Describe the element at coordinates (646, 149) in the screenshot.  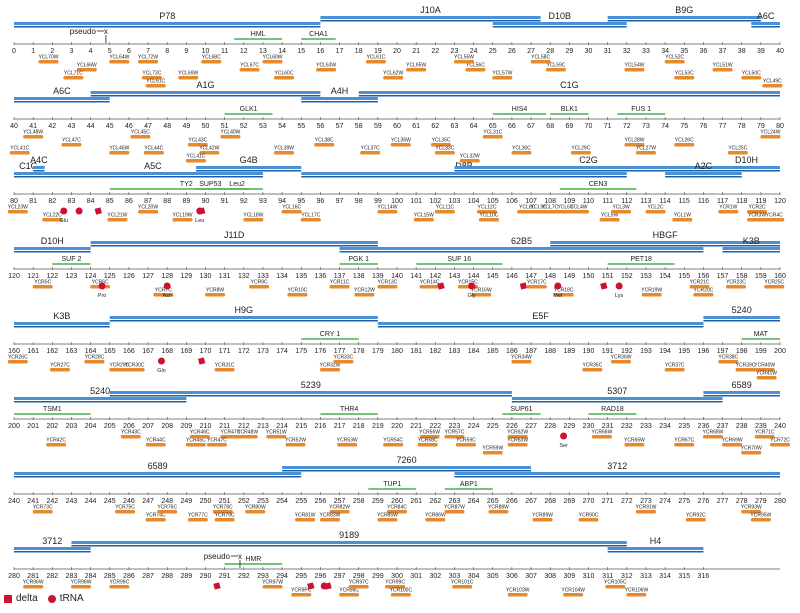
I see `gene-label: YCL27W` at that location.